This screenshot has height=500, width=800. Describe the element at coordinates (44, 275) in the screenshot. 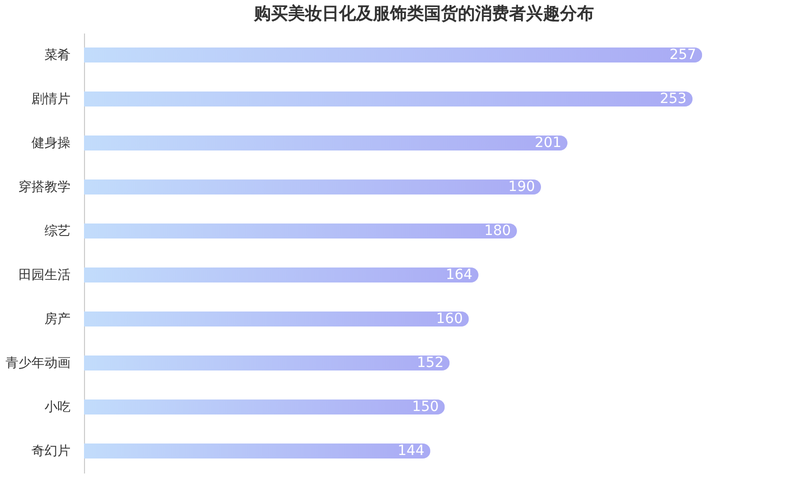

I see `y-tick-label: 田园生活` at that location.